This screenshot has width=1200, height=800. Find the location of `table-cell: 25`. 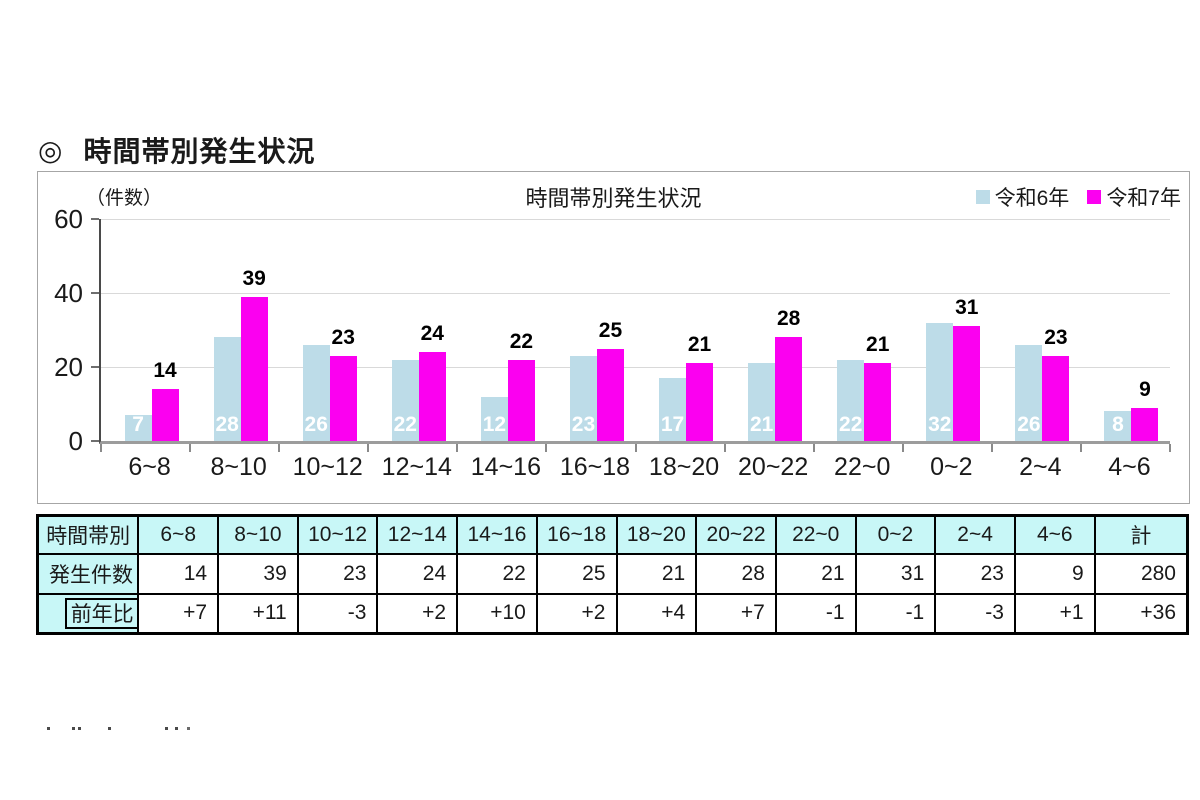

table-cell: 25 is located at coordinates (576, 573).